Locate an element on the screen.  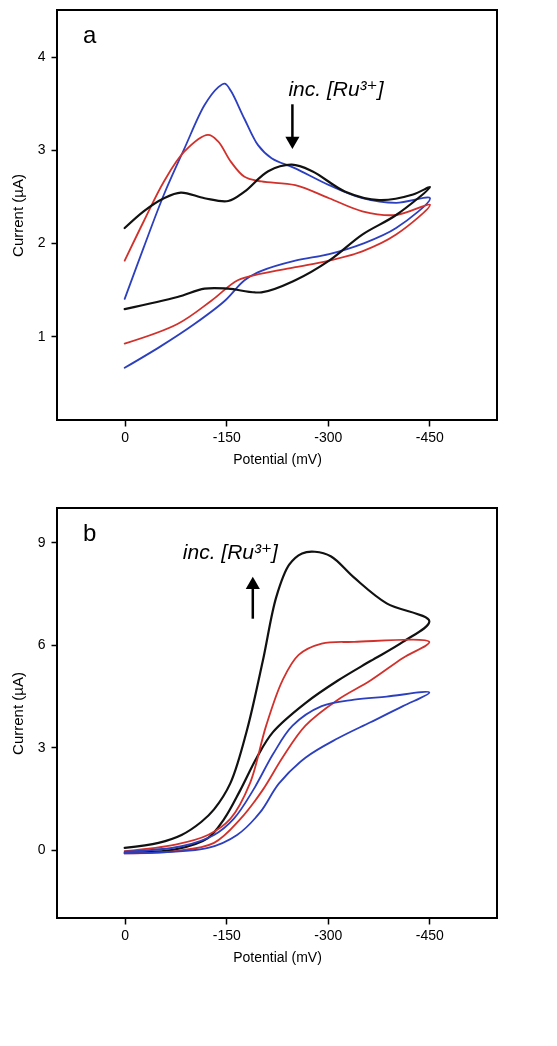
y-tick-label: 0 is located at coordinates (41, 849).